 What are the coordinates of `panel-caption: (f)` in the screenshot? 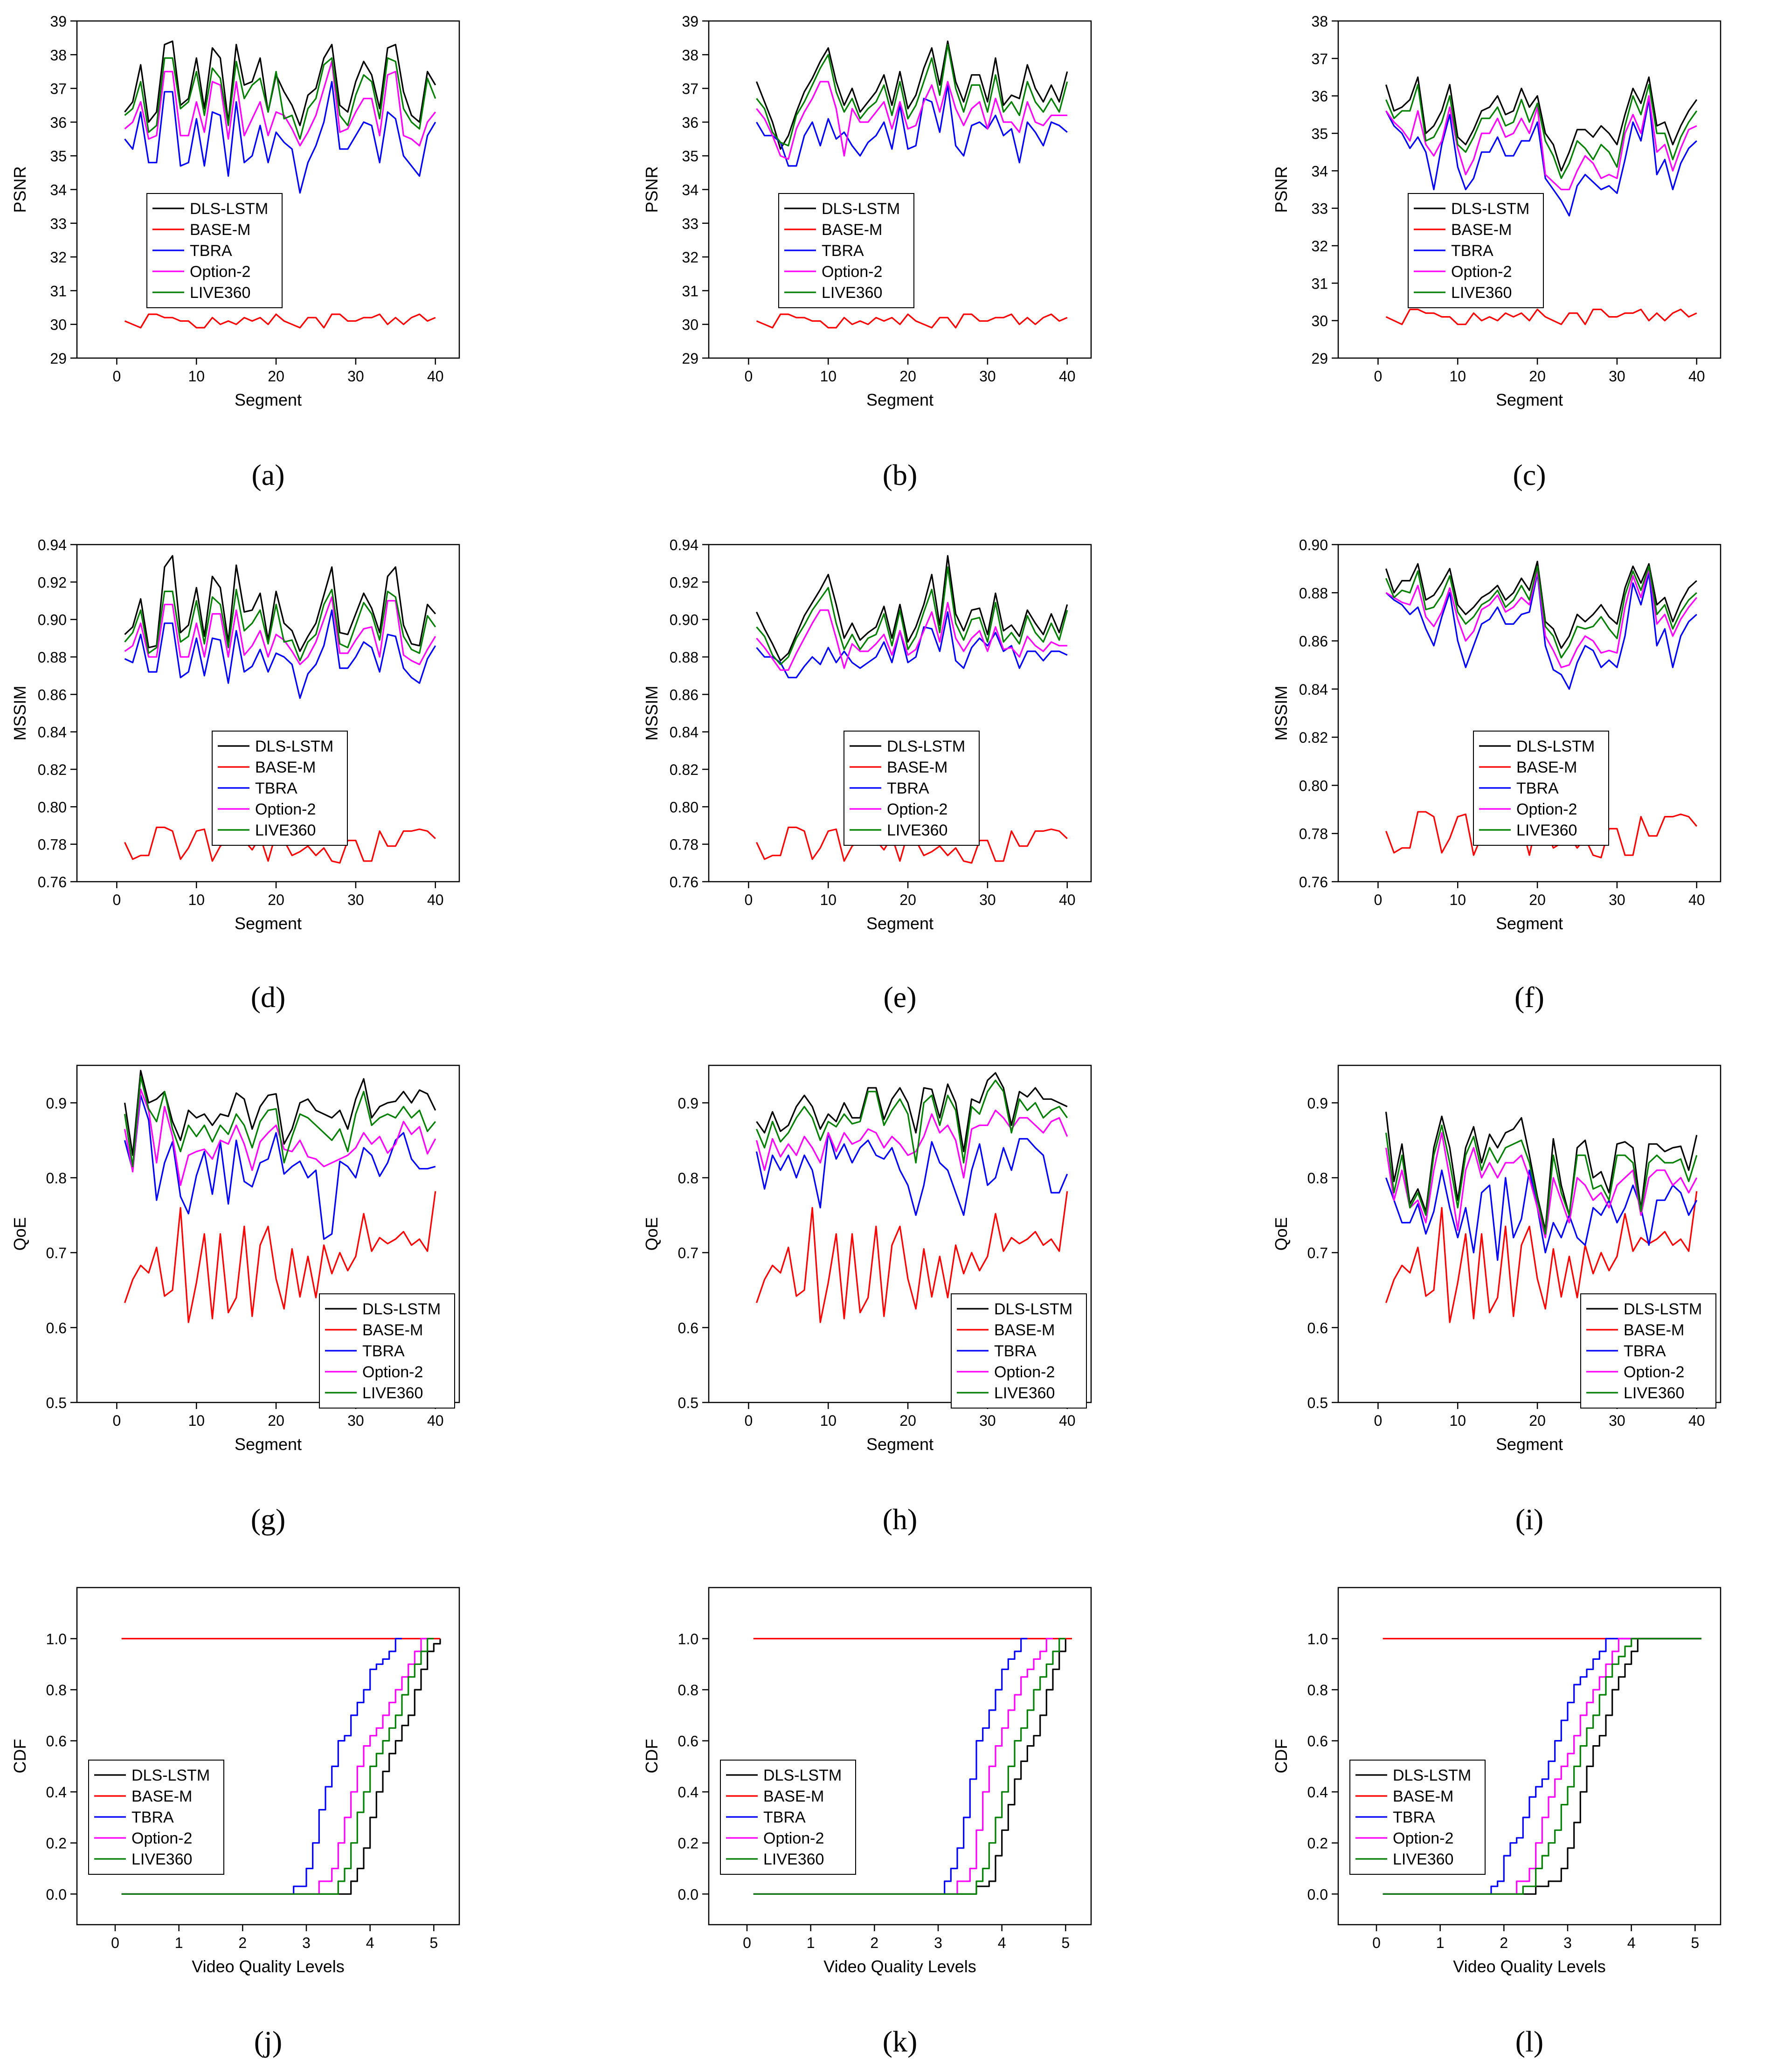 It's located at (1529, 997).